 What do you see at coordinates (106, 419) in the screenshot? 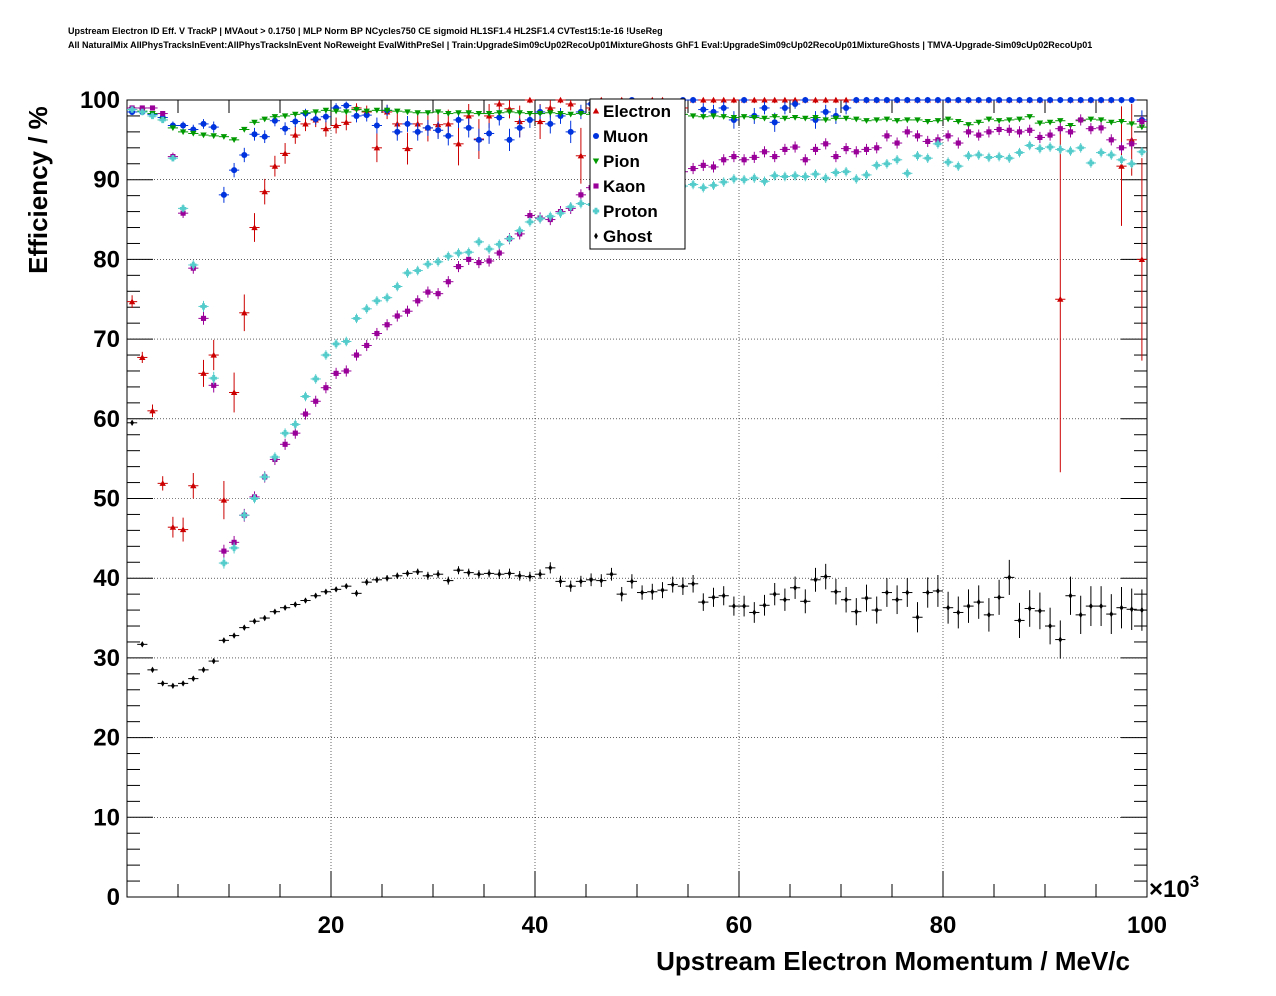
I see `y-tick-label: 60` at bounding box center [106, 419].